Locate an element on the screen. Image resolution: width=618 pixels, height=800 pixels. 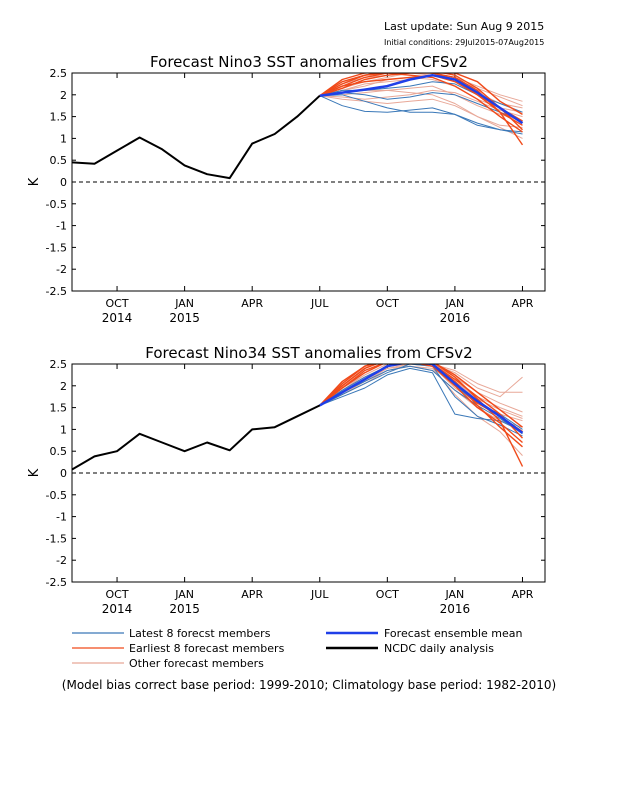
nino34-latest-member-line is located at coordinates (421, 400).